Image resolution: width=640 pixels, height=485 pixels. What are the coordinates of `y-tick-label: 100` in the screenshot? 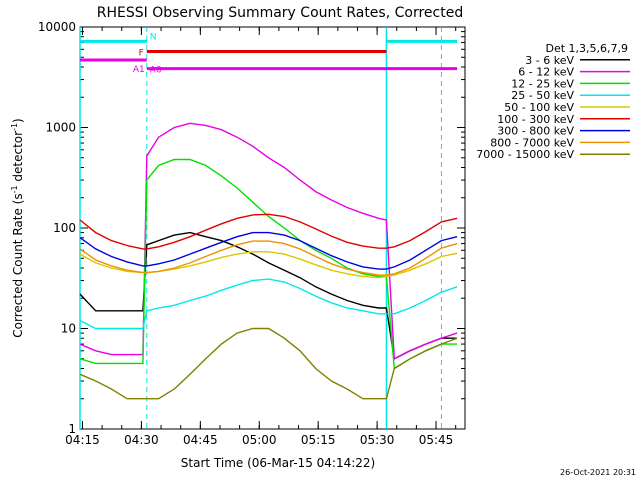 It's located at (64, 228).